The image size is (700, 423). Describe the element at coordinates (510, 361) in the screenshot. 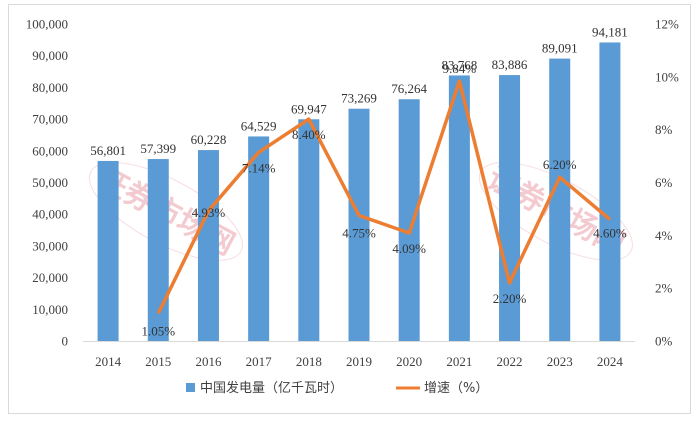

I see `x-tick-label: 2022` at that location.